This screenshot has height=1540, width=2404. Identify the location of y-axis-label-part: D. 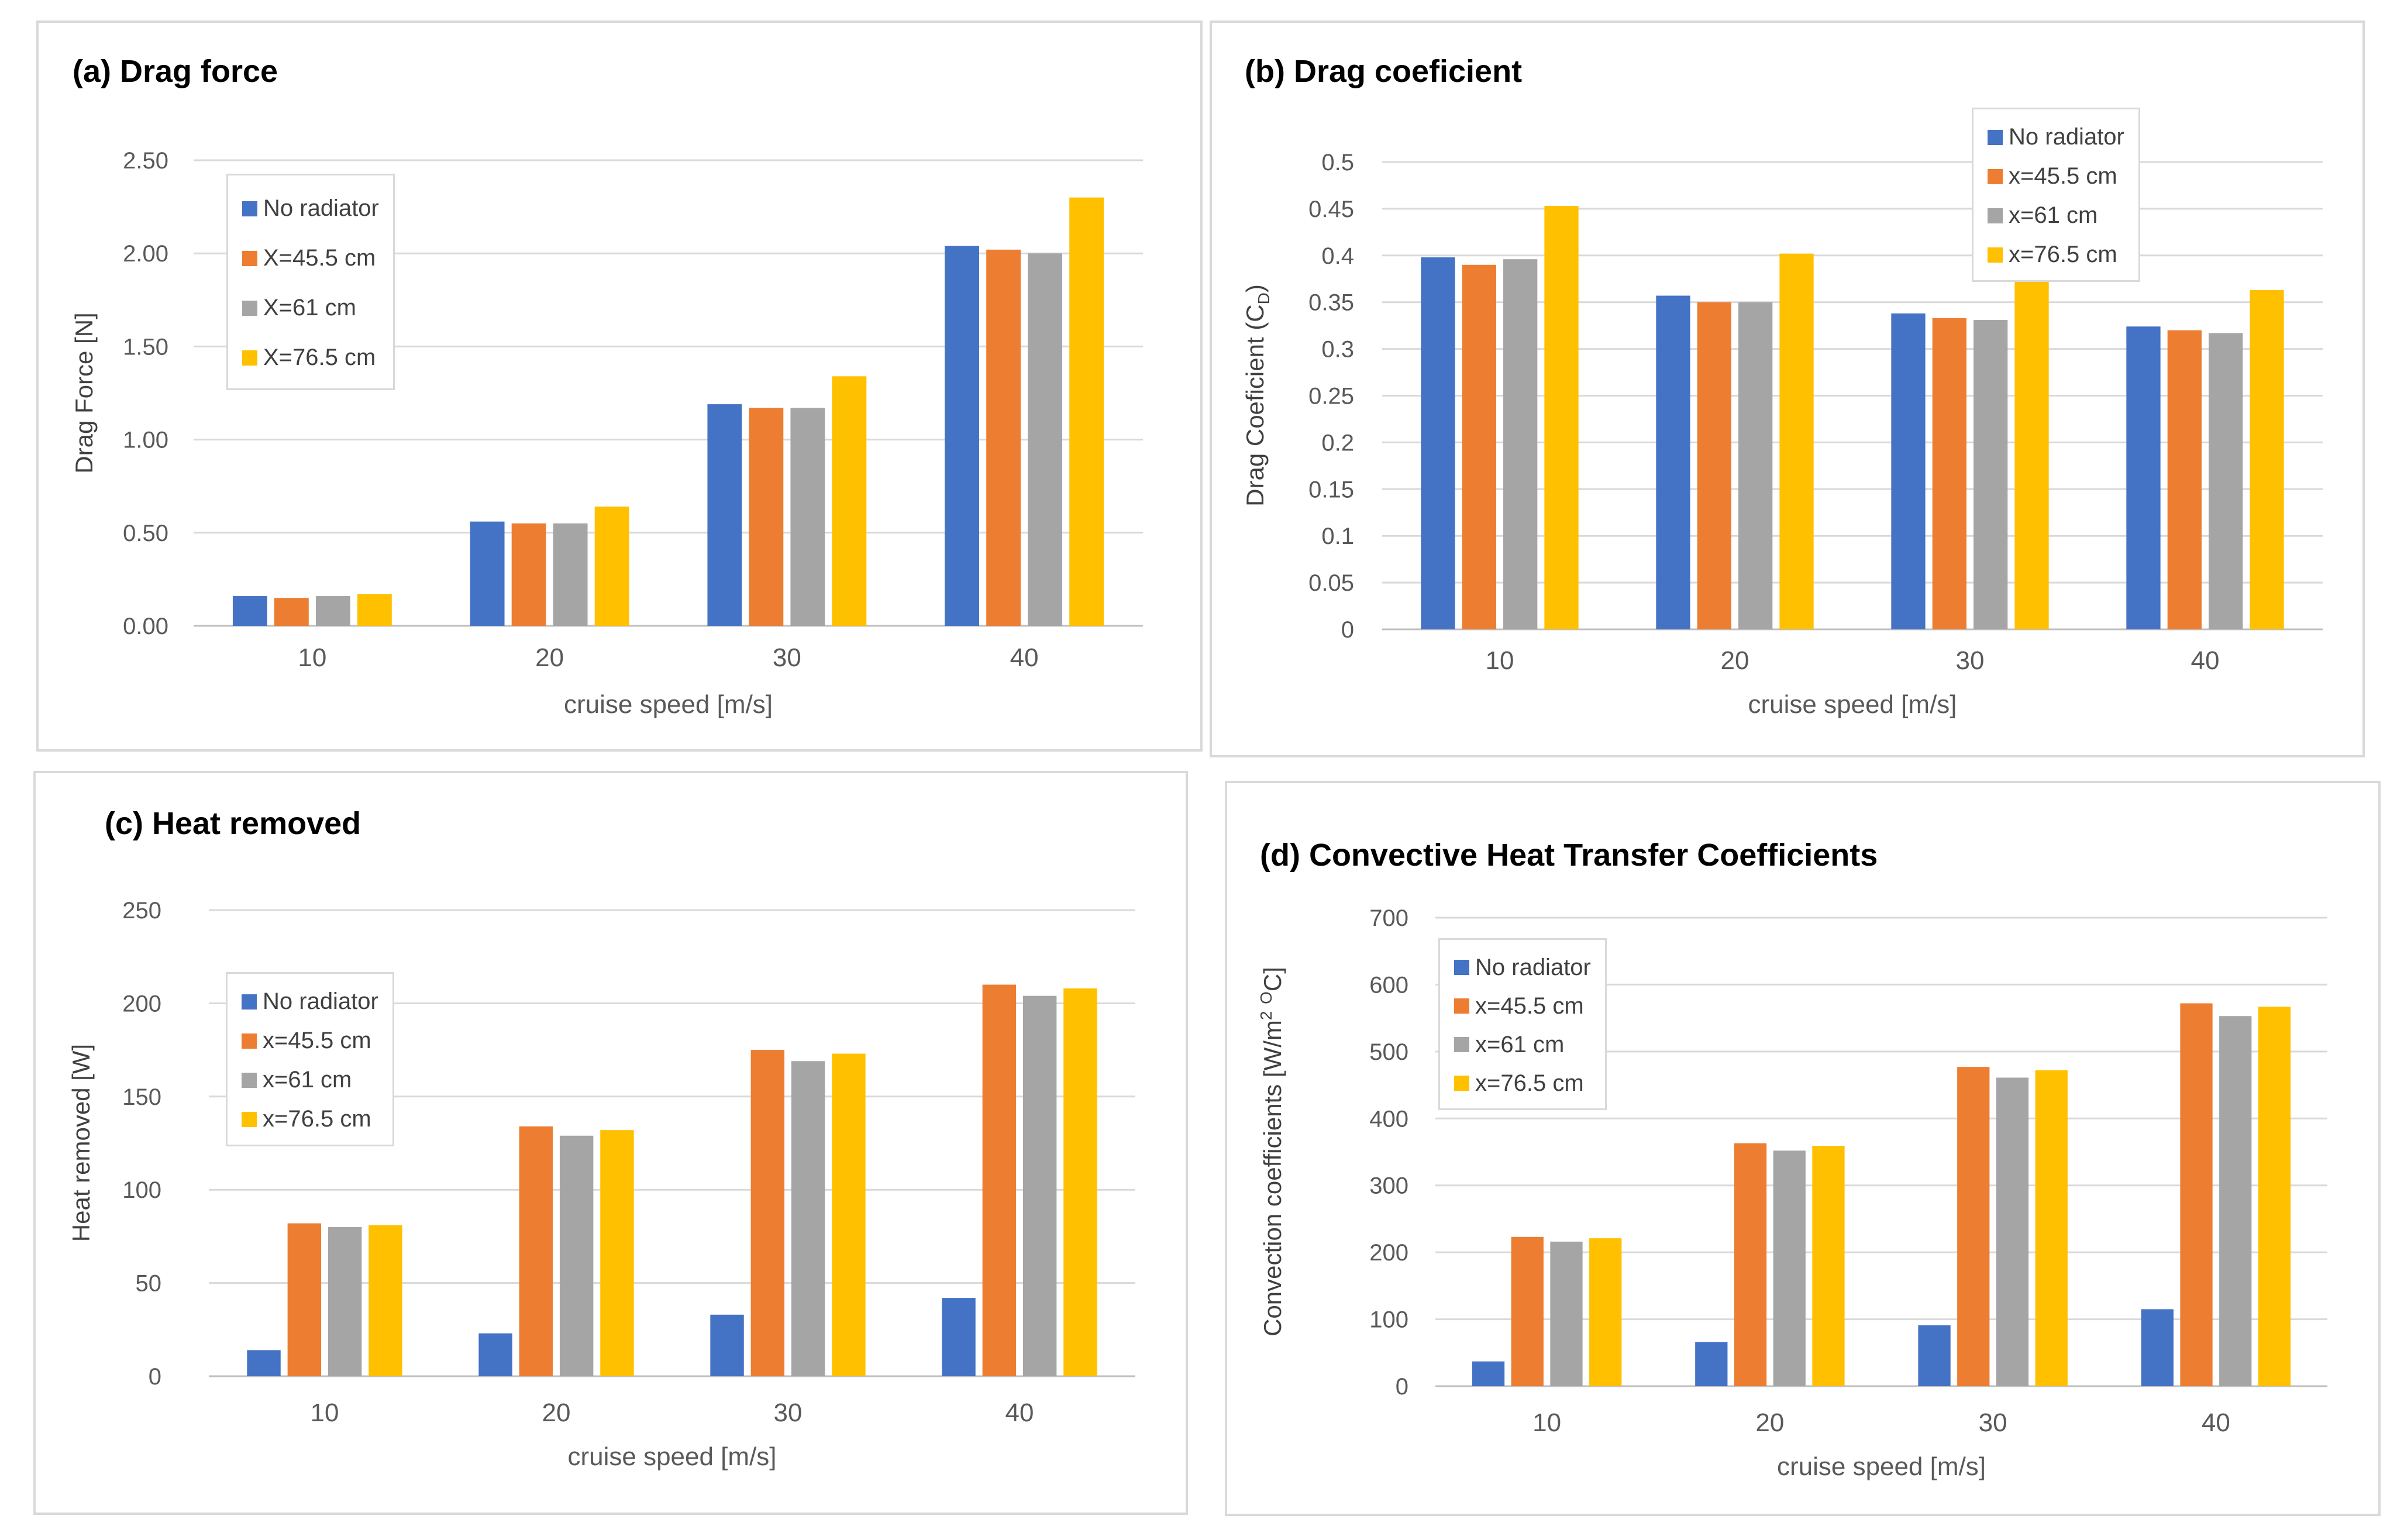
(1264, 298).